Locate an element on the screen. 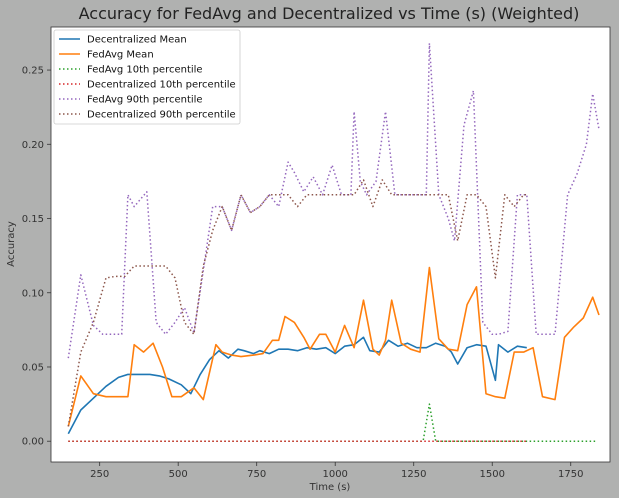 Image resolution: width=619 pixels, height=498 pixels. x-tick-label: 1750 is located at coordinates (570, 474).